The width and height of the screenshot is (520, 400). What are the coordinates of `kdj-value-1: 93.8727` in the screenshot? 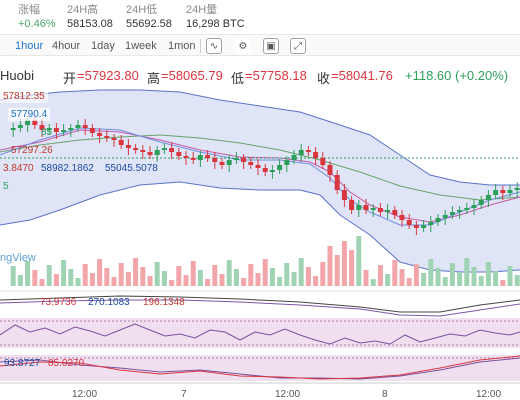 It's located at (22, 363).